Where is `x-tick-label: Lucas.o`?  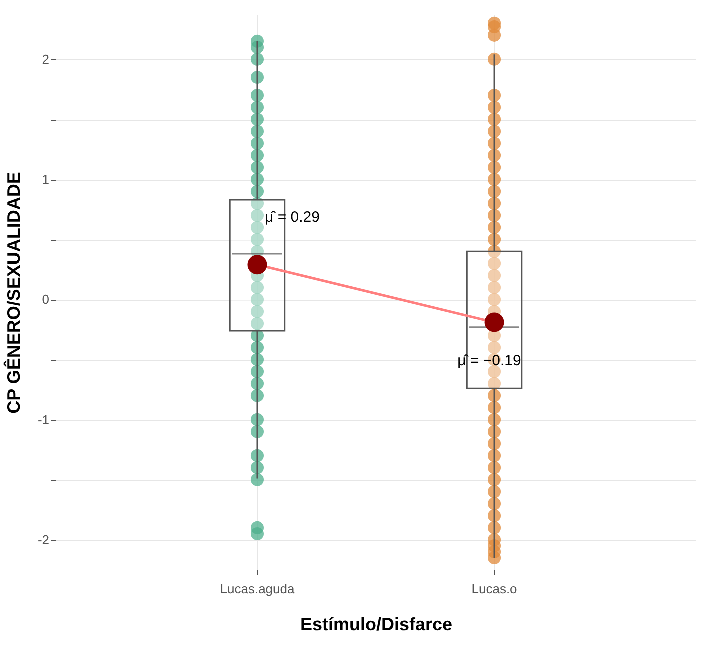
x-tick-label: Lucas.o is located at coordinates (495, 589).